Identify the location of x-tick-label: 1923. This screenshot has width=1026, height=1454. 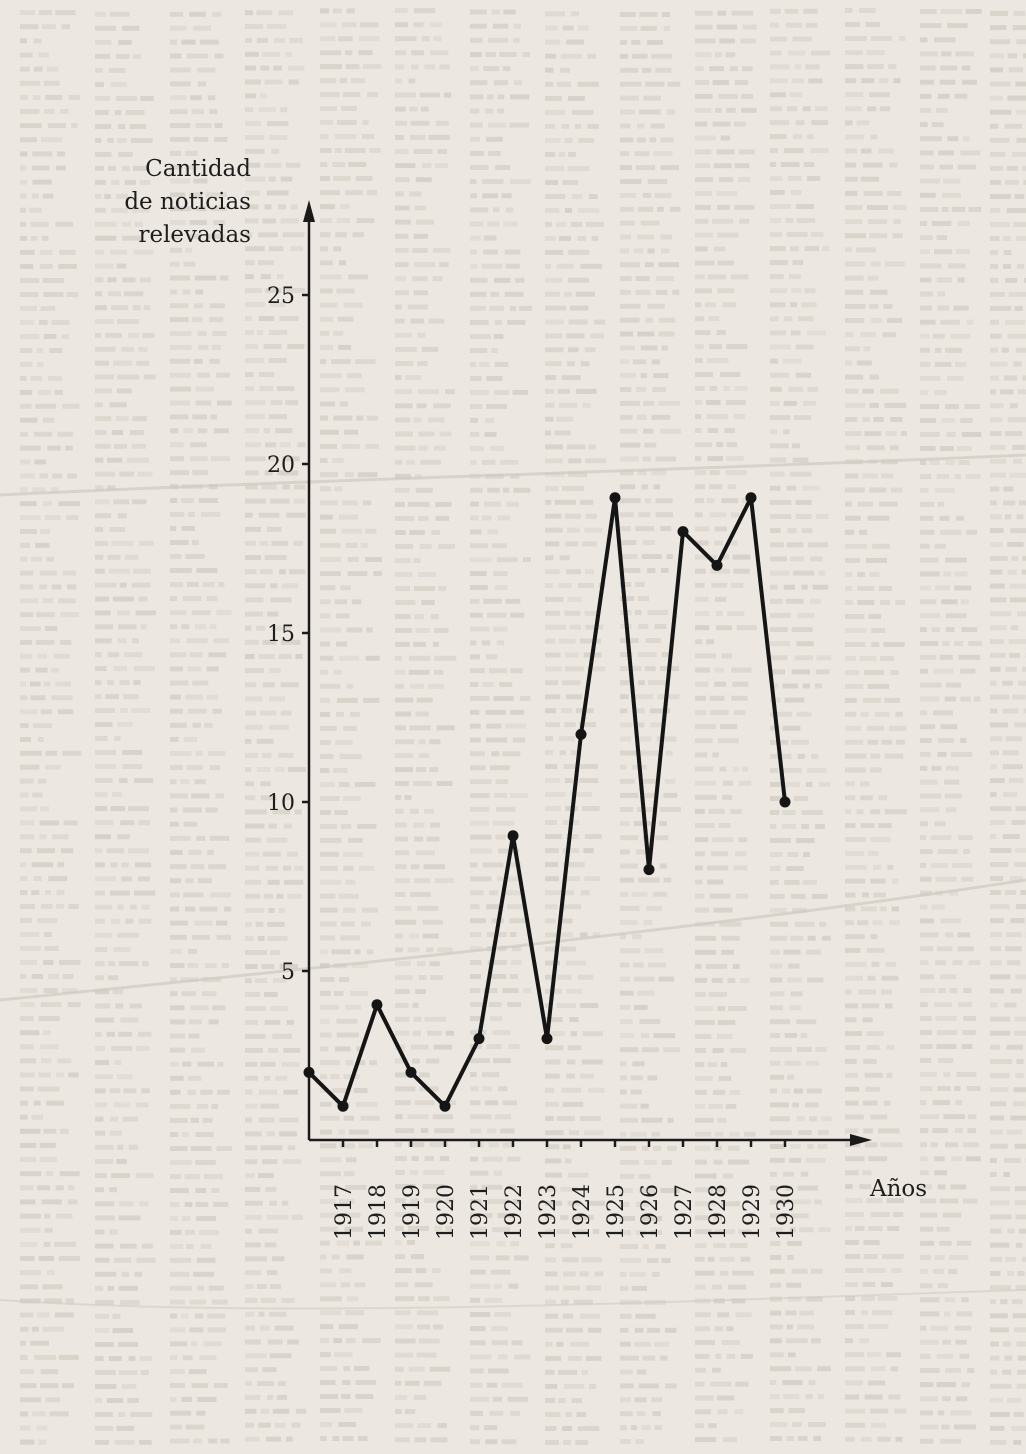
(548, 1212).